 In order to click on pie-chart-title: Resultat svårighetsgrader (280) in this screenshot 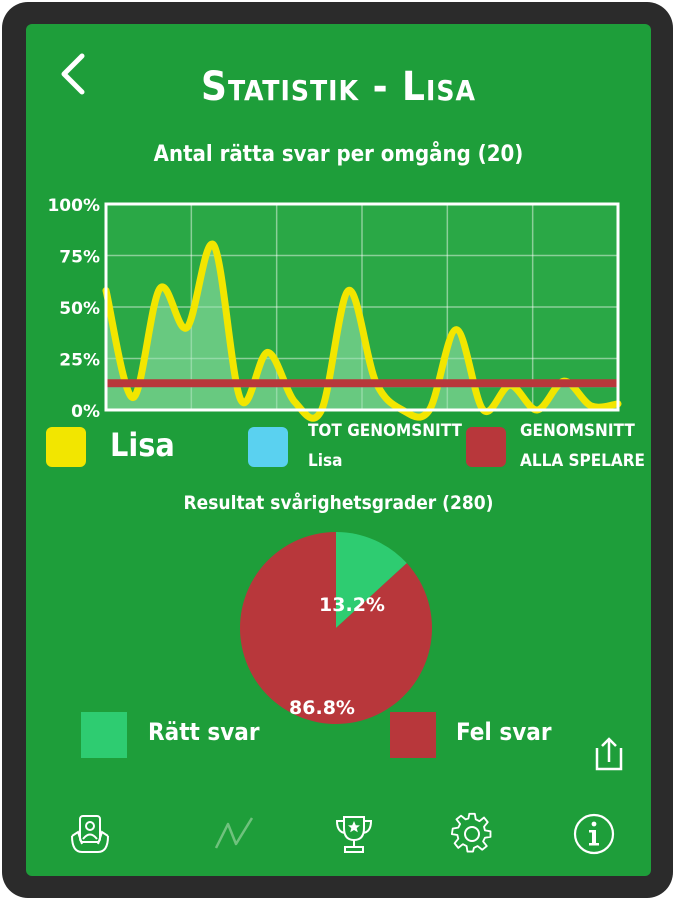, I will do `click(338, 503)`.